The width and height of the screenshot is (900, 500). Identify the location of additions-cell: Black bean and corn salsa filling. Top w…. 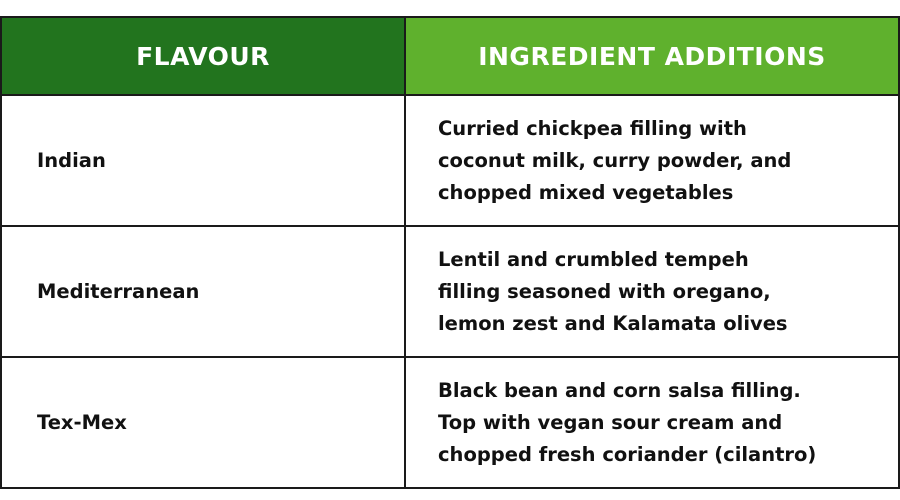
(652, 422).